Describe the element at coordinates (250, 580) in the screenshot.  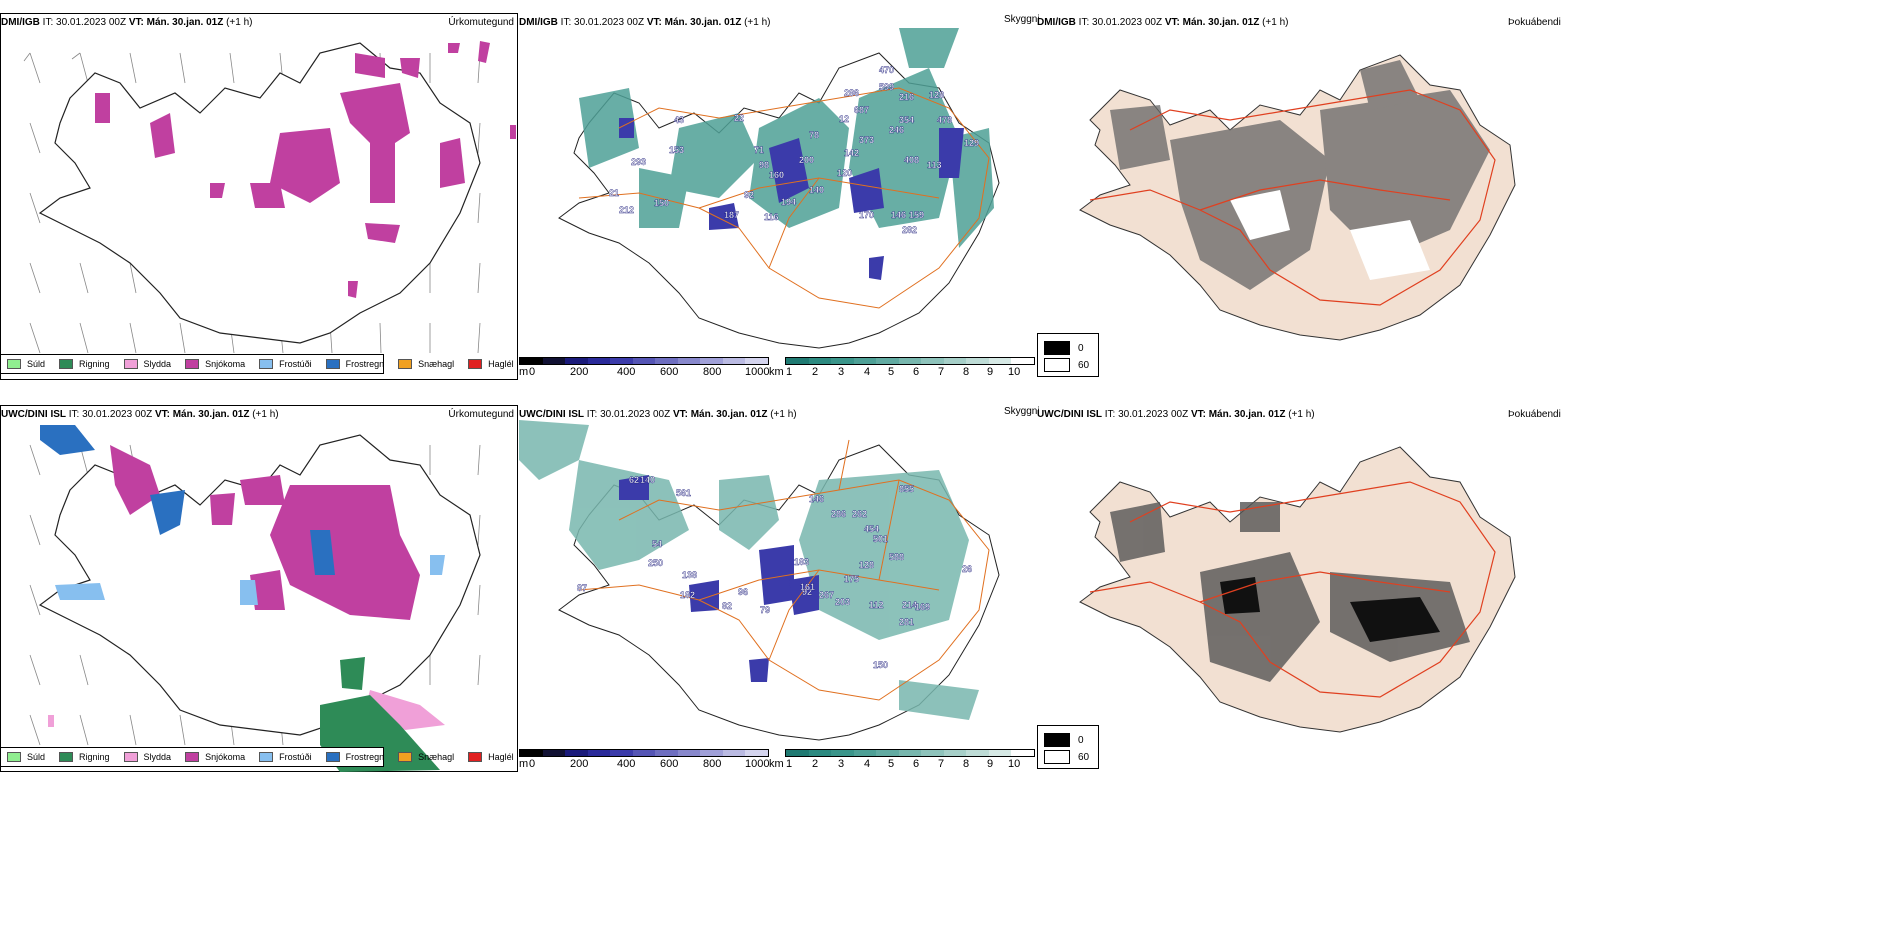
I see `freezing-drizzle-areas` at that location.